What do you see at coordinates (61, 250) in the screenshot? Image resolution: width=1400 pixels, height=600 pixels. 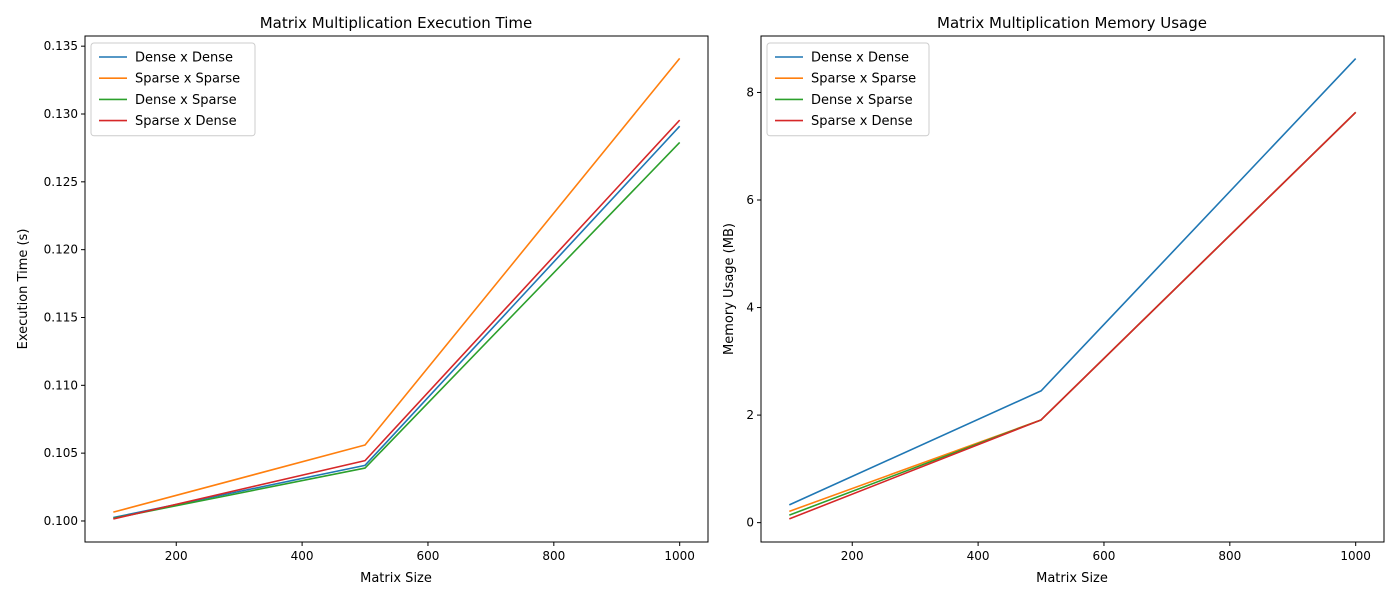 I see `y-tick-label: 0.120` at bounding box center [61, 250].